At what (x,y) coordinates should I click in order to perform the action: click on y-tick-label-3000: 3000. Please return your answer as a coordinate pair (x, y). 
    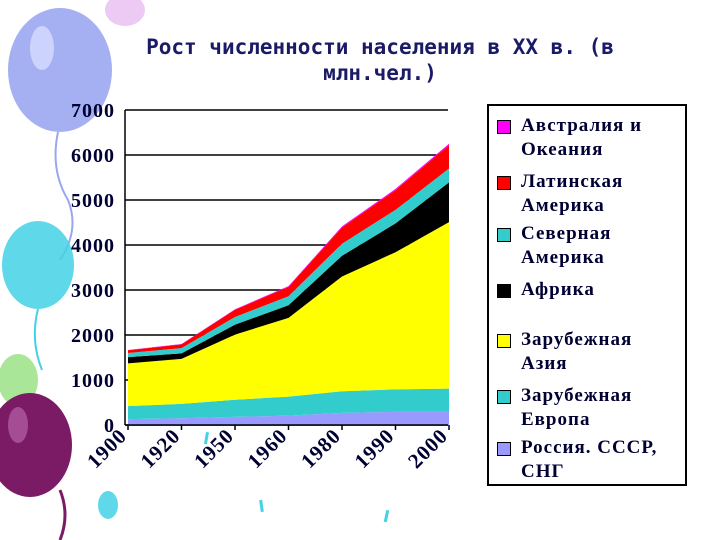
    Looking at the image, I should click on (93, 291).